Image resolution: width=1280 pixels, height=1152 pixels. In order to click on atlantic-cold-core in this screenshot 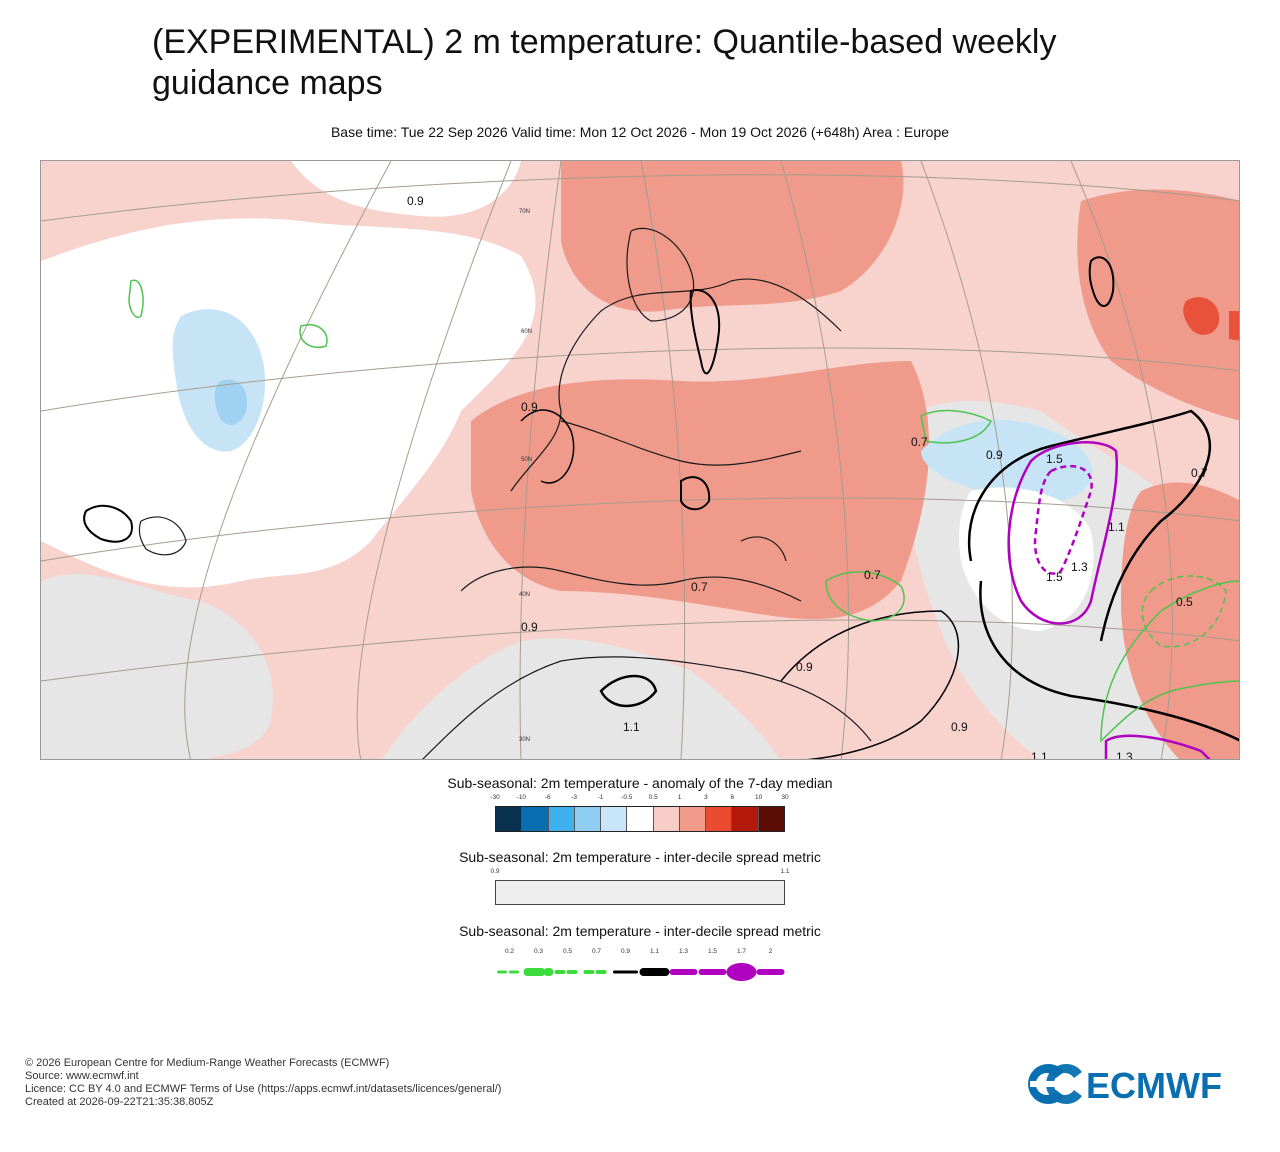, I will do `click(230, 402)`.